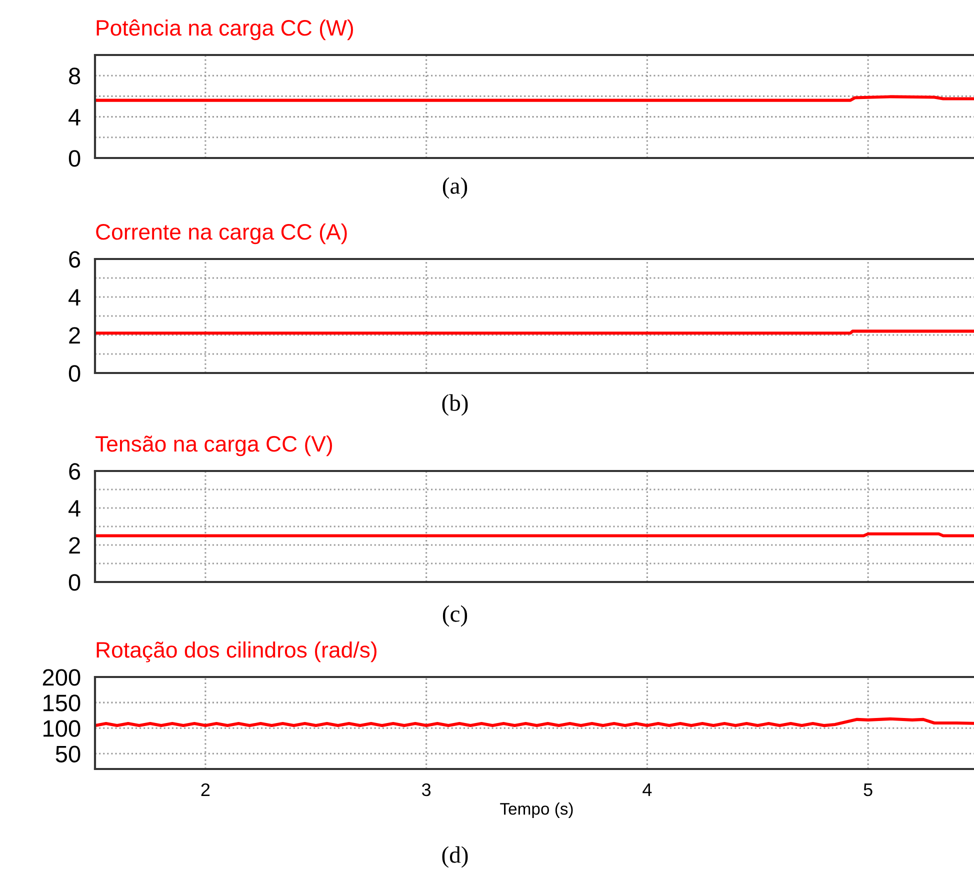 This screenshot has height=871, width=974. Describe the element at coordinates (61, 677) in the screenshot. I see `y-tick-label: 200` at that location.